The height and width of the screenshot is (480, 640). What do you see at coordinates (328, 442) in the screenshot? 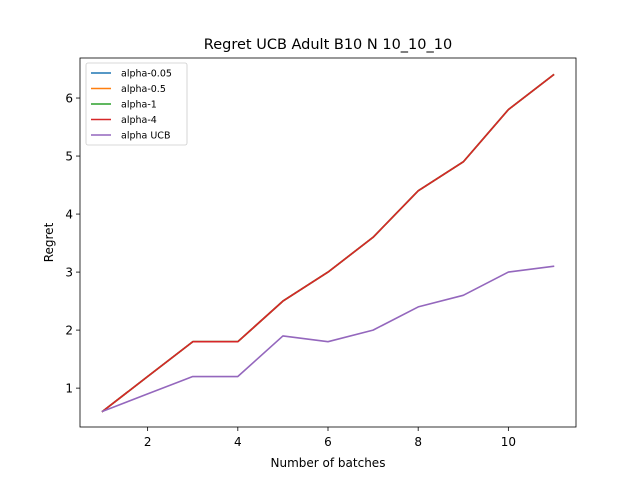
I see `x-tick-label: 6` at bounding box center [328, 442].